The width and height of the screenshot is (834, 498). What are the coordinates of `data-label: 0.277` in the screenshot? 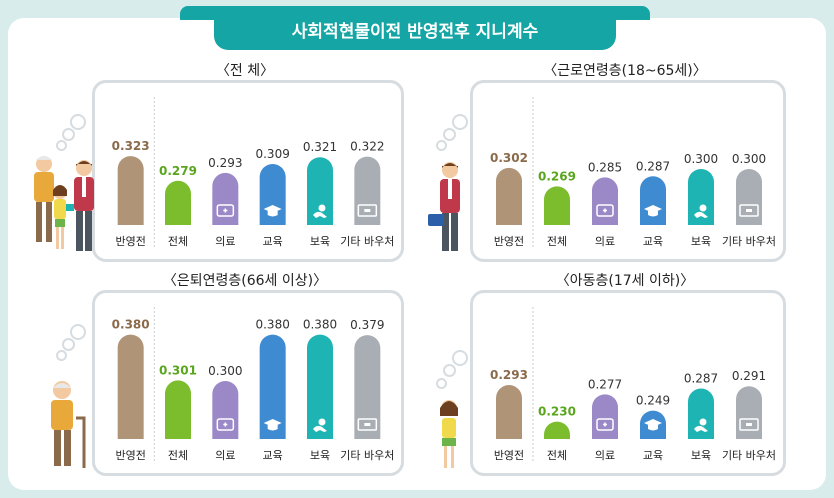 It's located at (605, 384).